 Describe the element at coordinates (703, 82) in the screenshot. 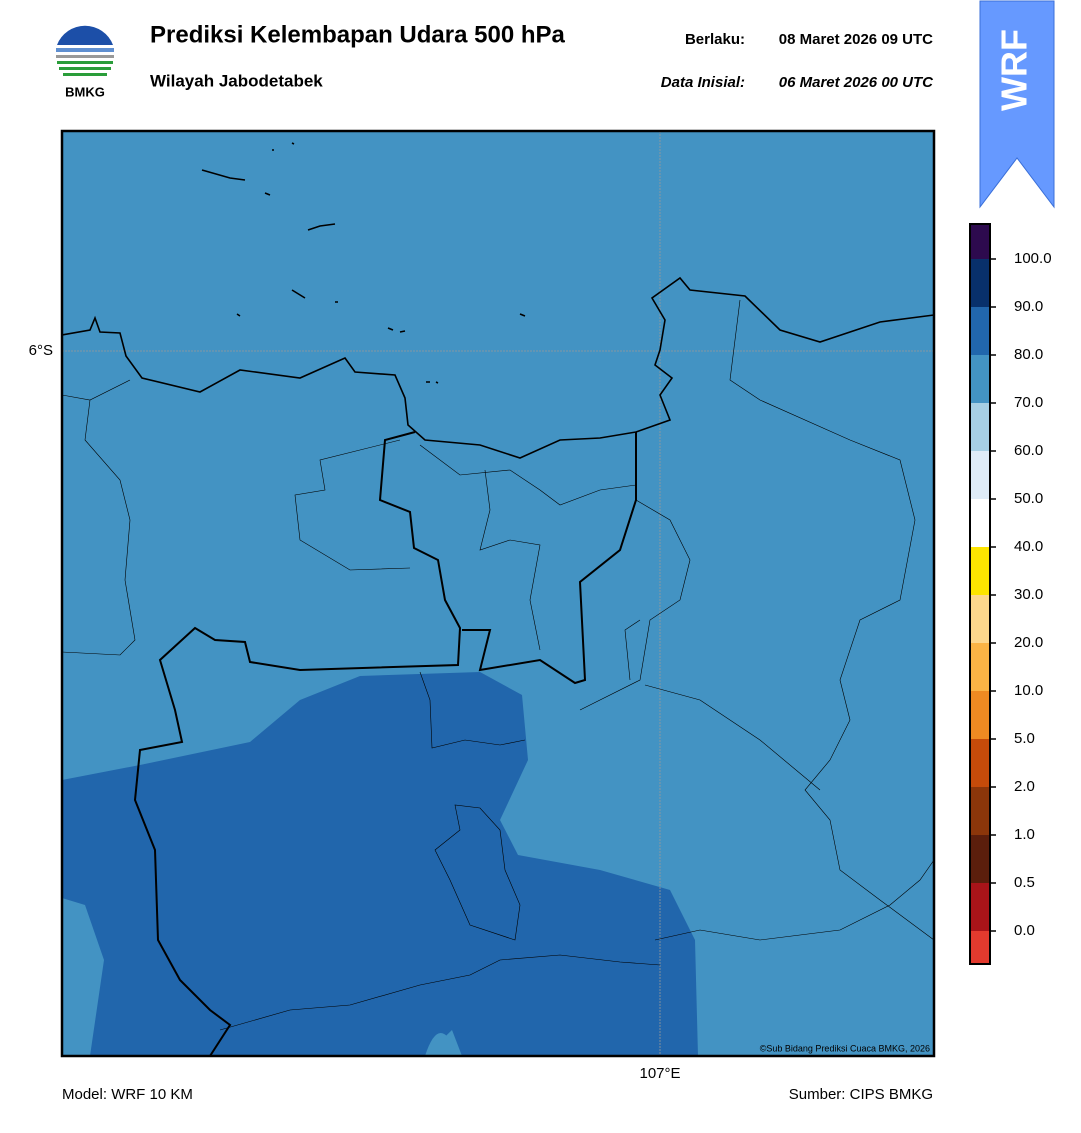

I see `init-label: Data Inisial:` at that location.